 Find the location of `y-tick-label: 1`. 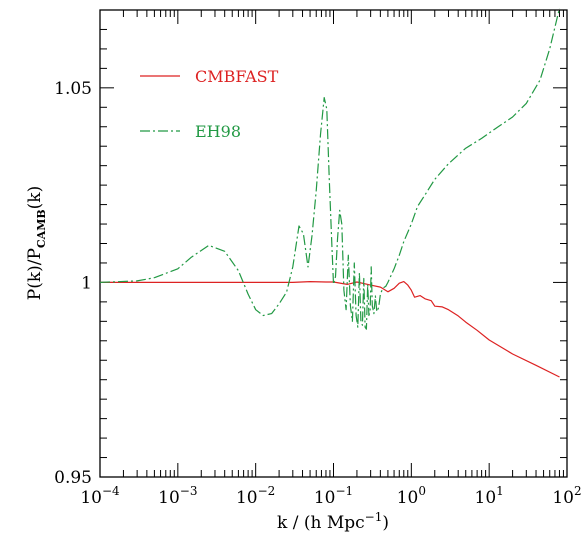

y-tick-label: 1 is located at coordinates (86, 283).